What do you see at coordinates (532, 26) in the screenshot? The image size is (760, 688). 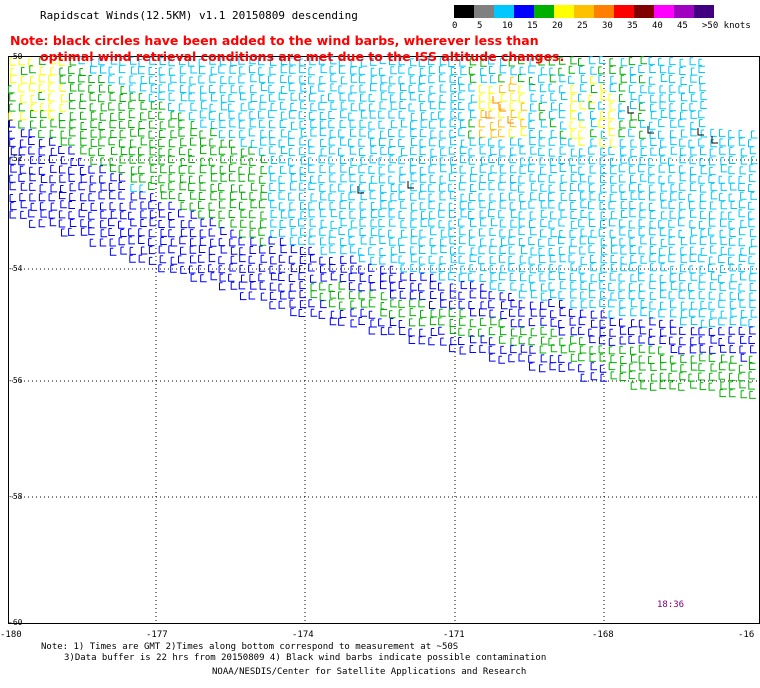 I see `legend-label: 15` at bounding box center [532, 26].